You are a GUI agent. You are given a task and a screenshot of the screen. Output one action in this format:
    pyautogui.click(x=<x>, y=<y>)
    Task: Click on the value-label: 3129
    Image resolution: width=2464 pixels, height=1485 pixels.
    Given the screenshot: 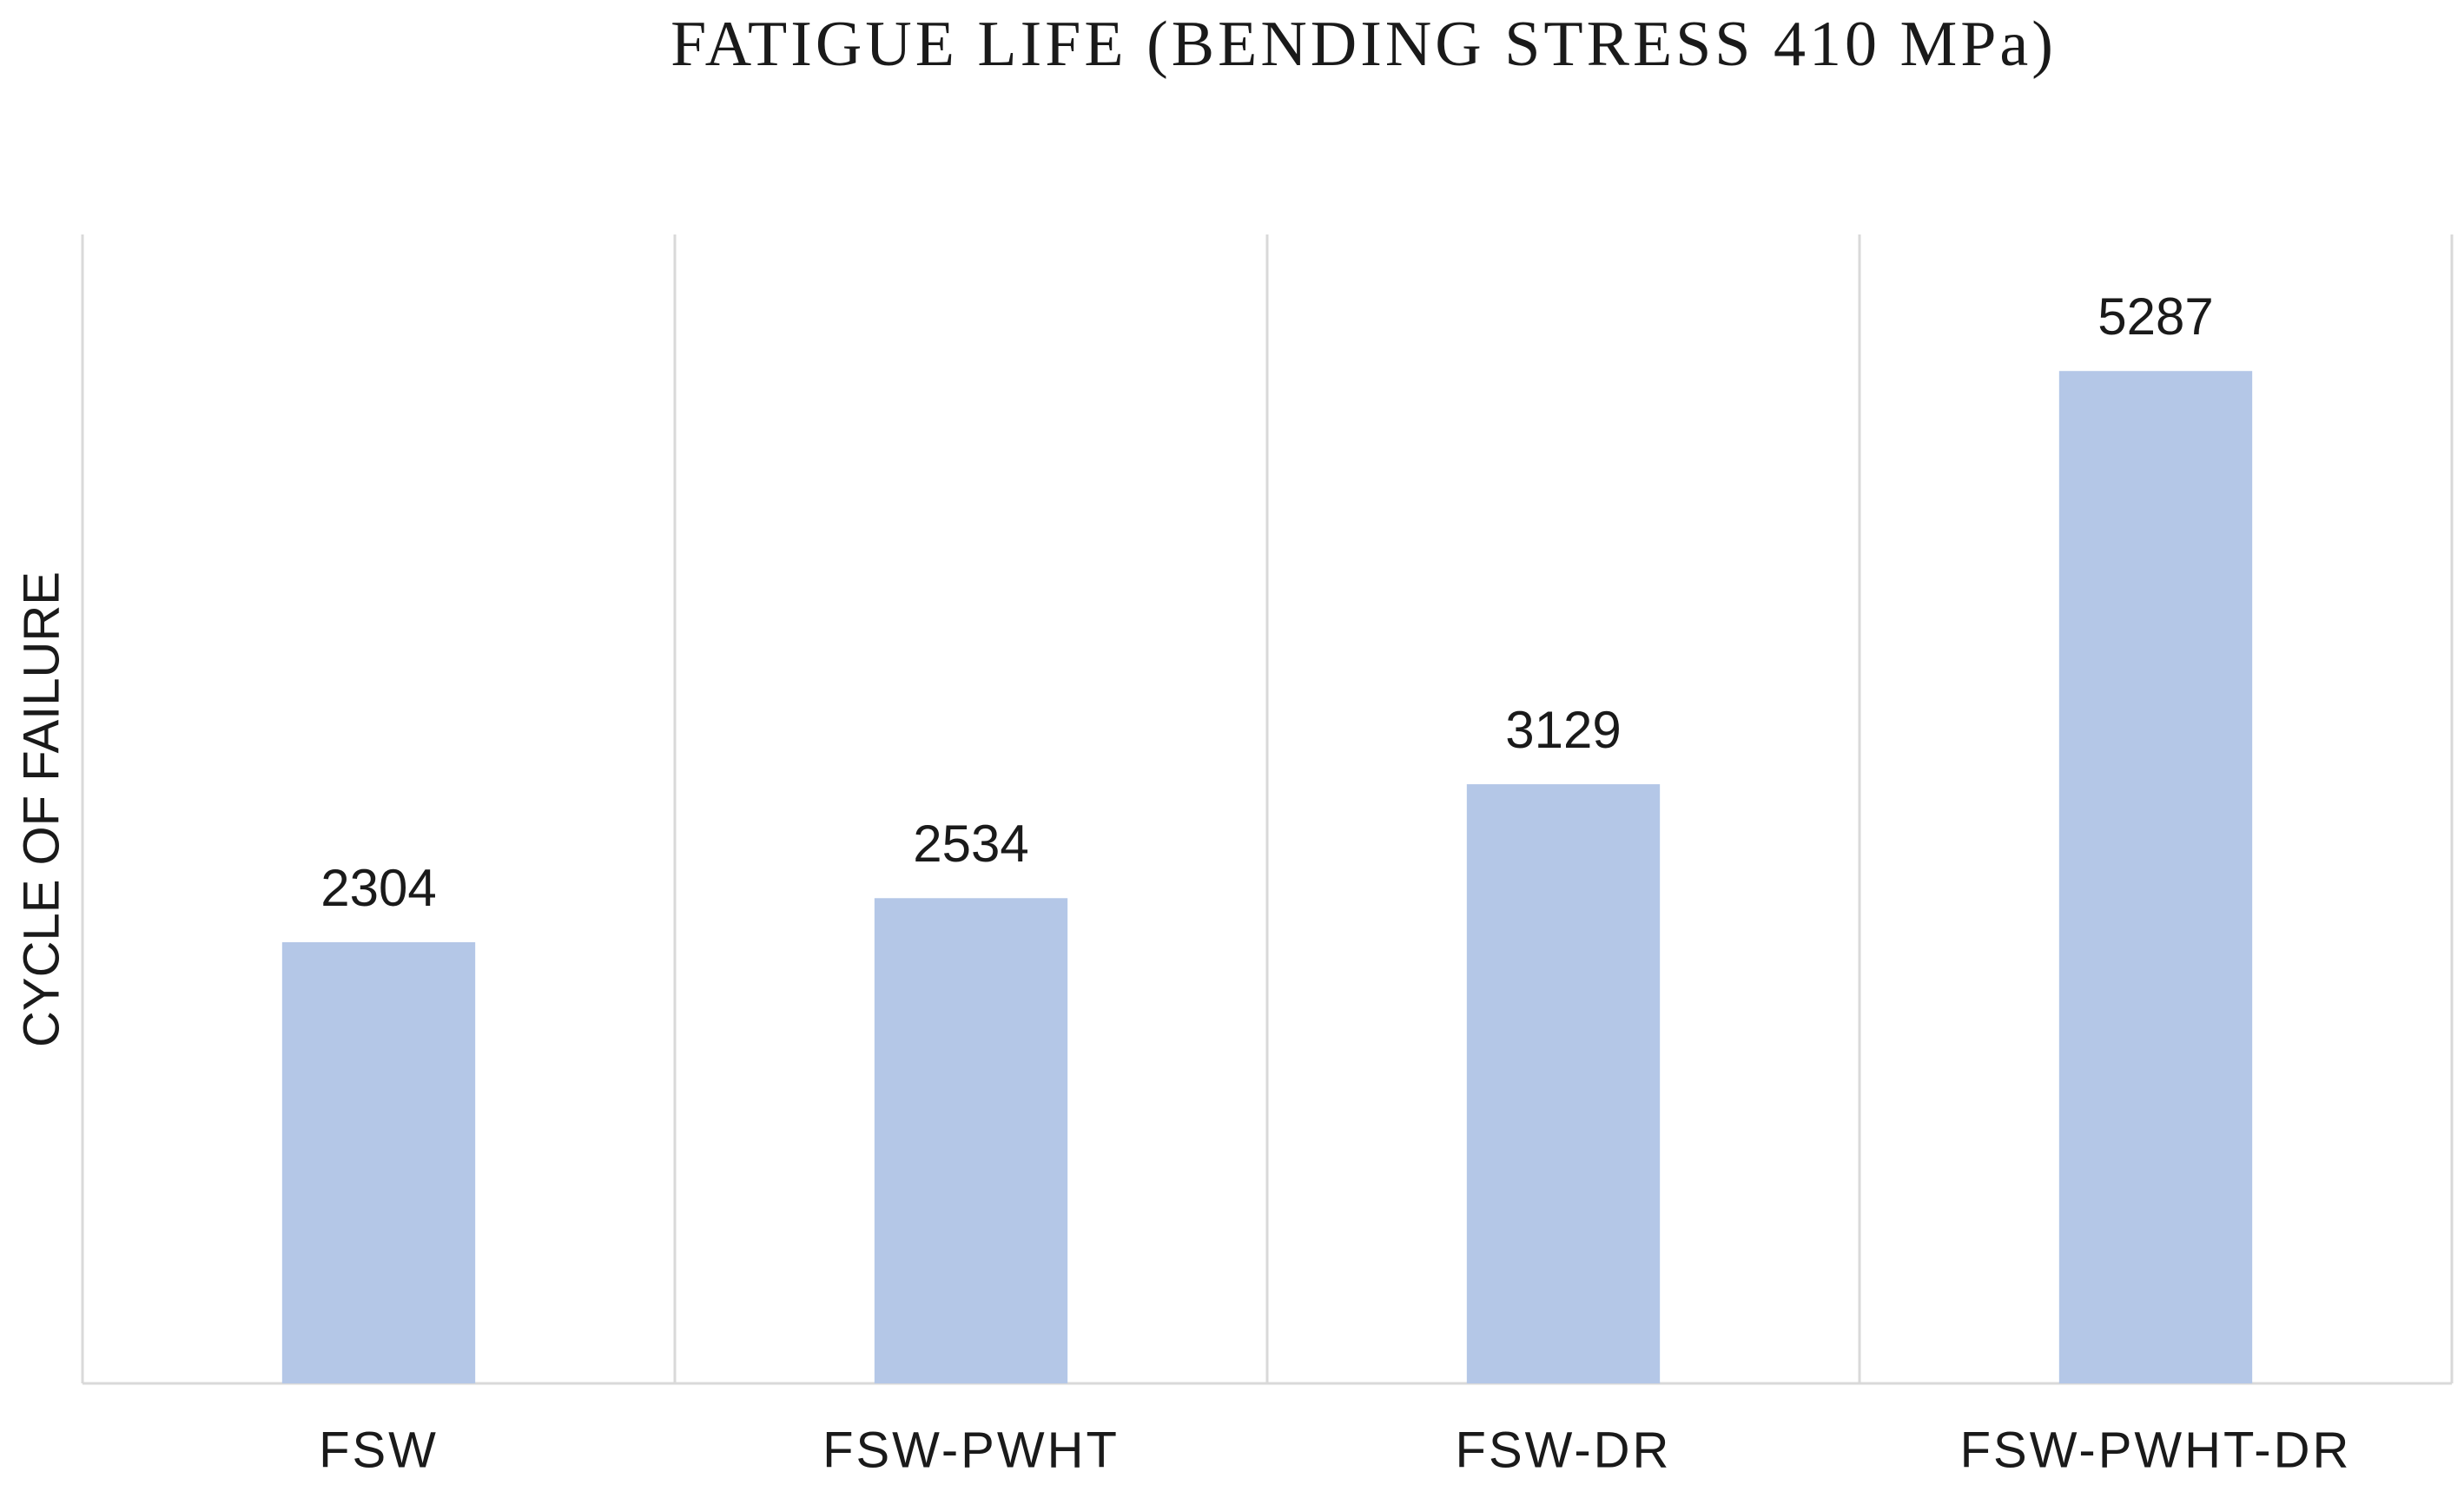 What is the action you would take?
    pyautogui.click(x=1563, y=730)
    